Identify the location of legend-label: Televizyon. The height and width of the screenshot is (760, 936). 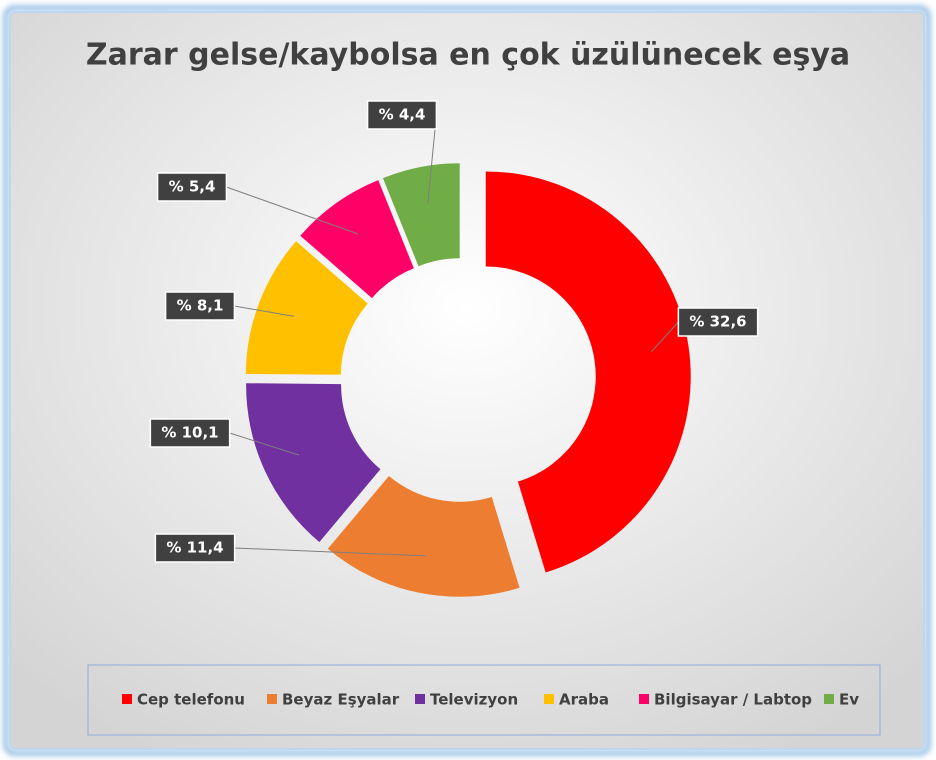
(474, 700).